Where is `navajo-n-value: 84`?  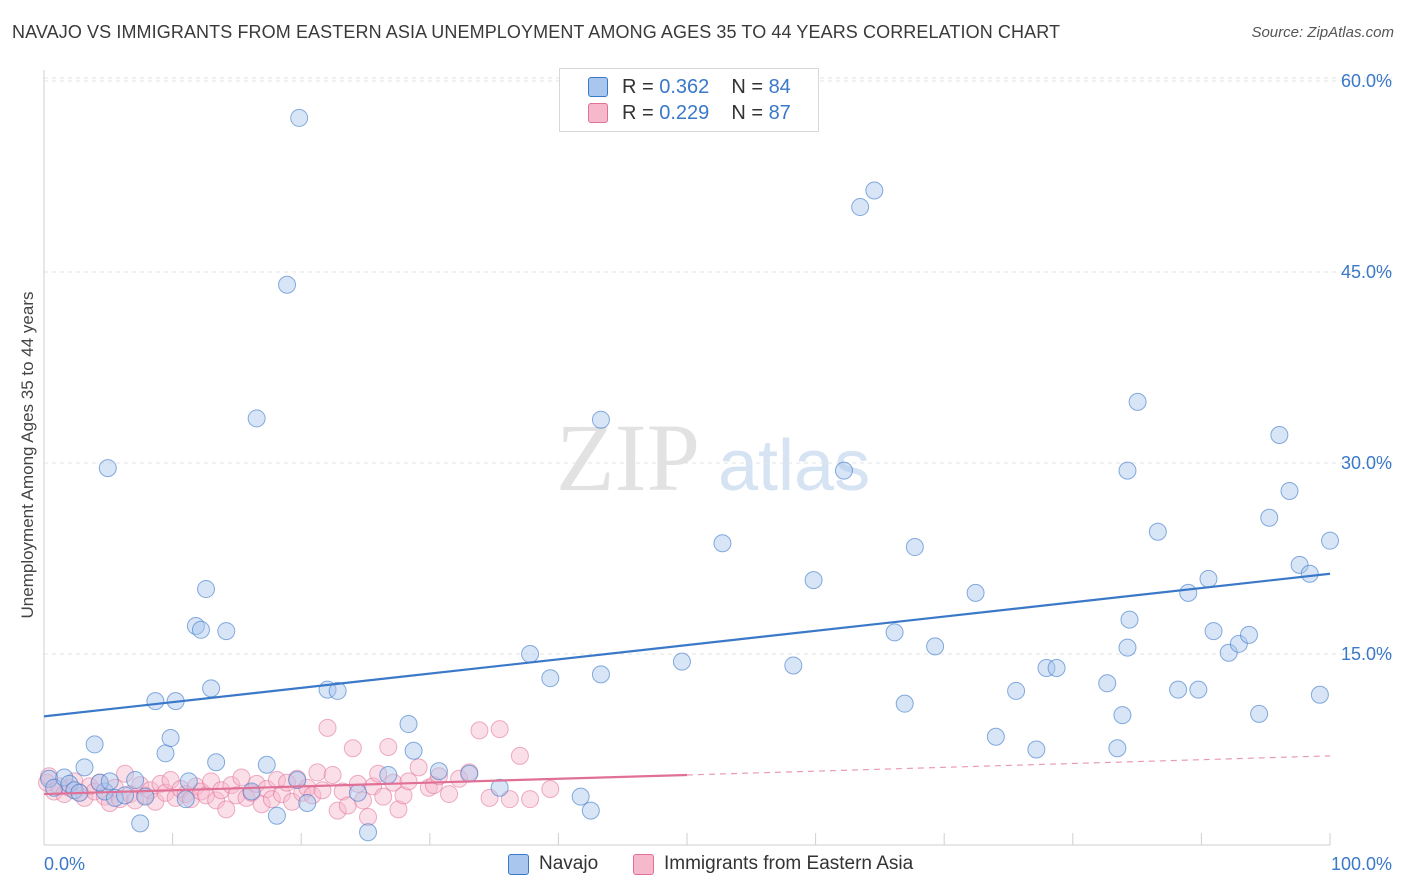
navajo-n-value: 84 is located at coordinates (779, 86).